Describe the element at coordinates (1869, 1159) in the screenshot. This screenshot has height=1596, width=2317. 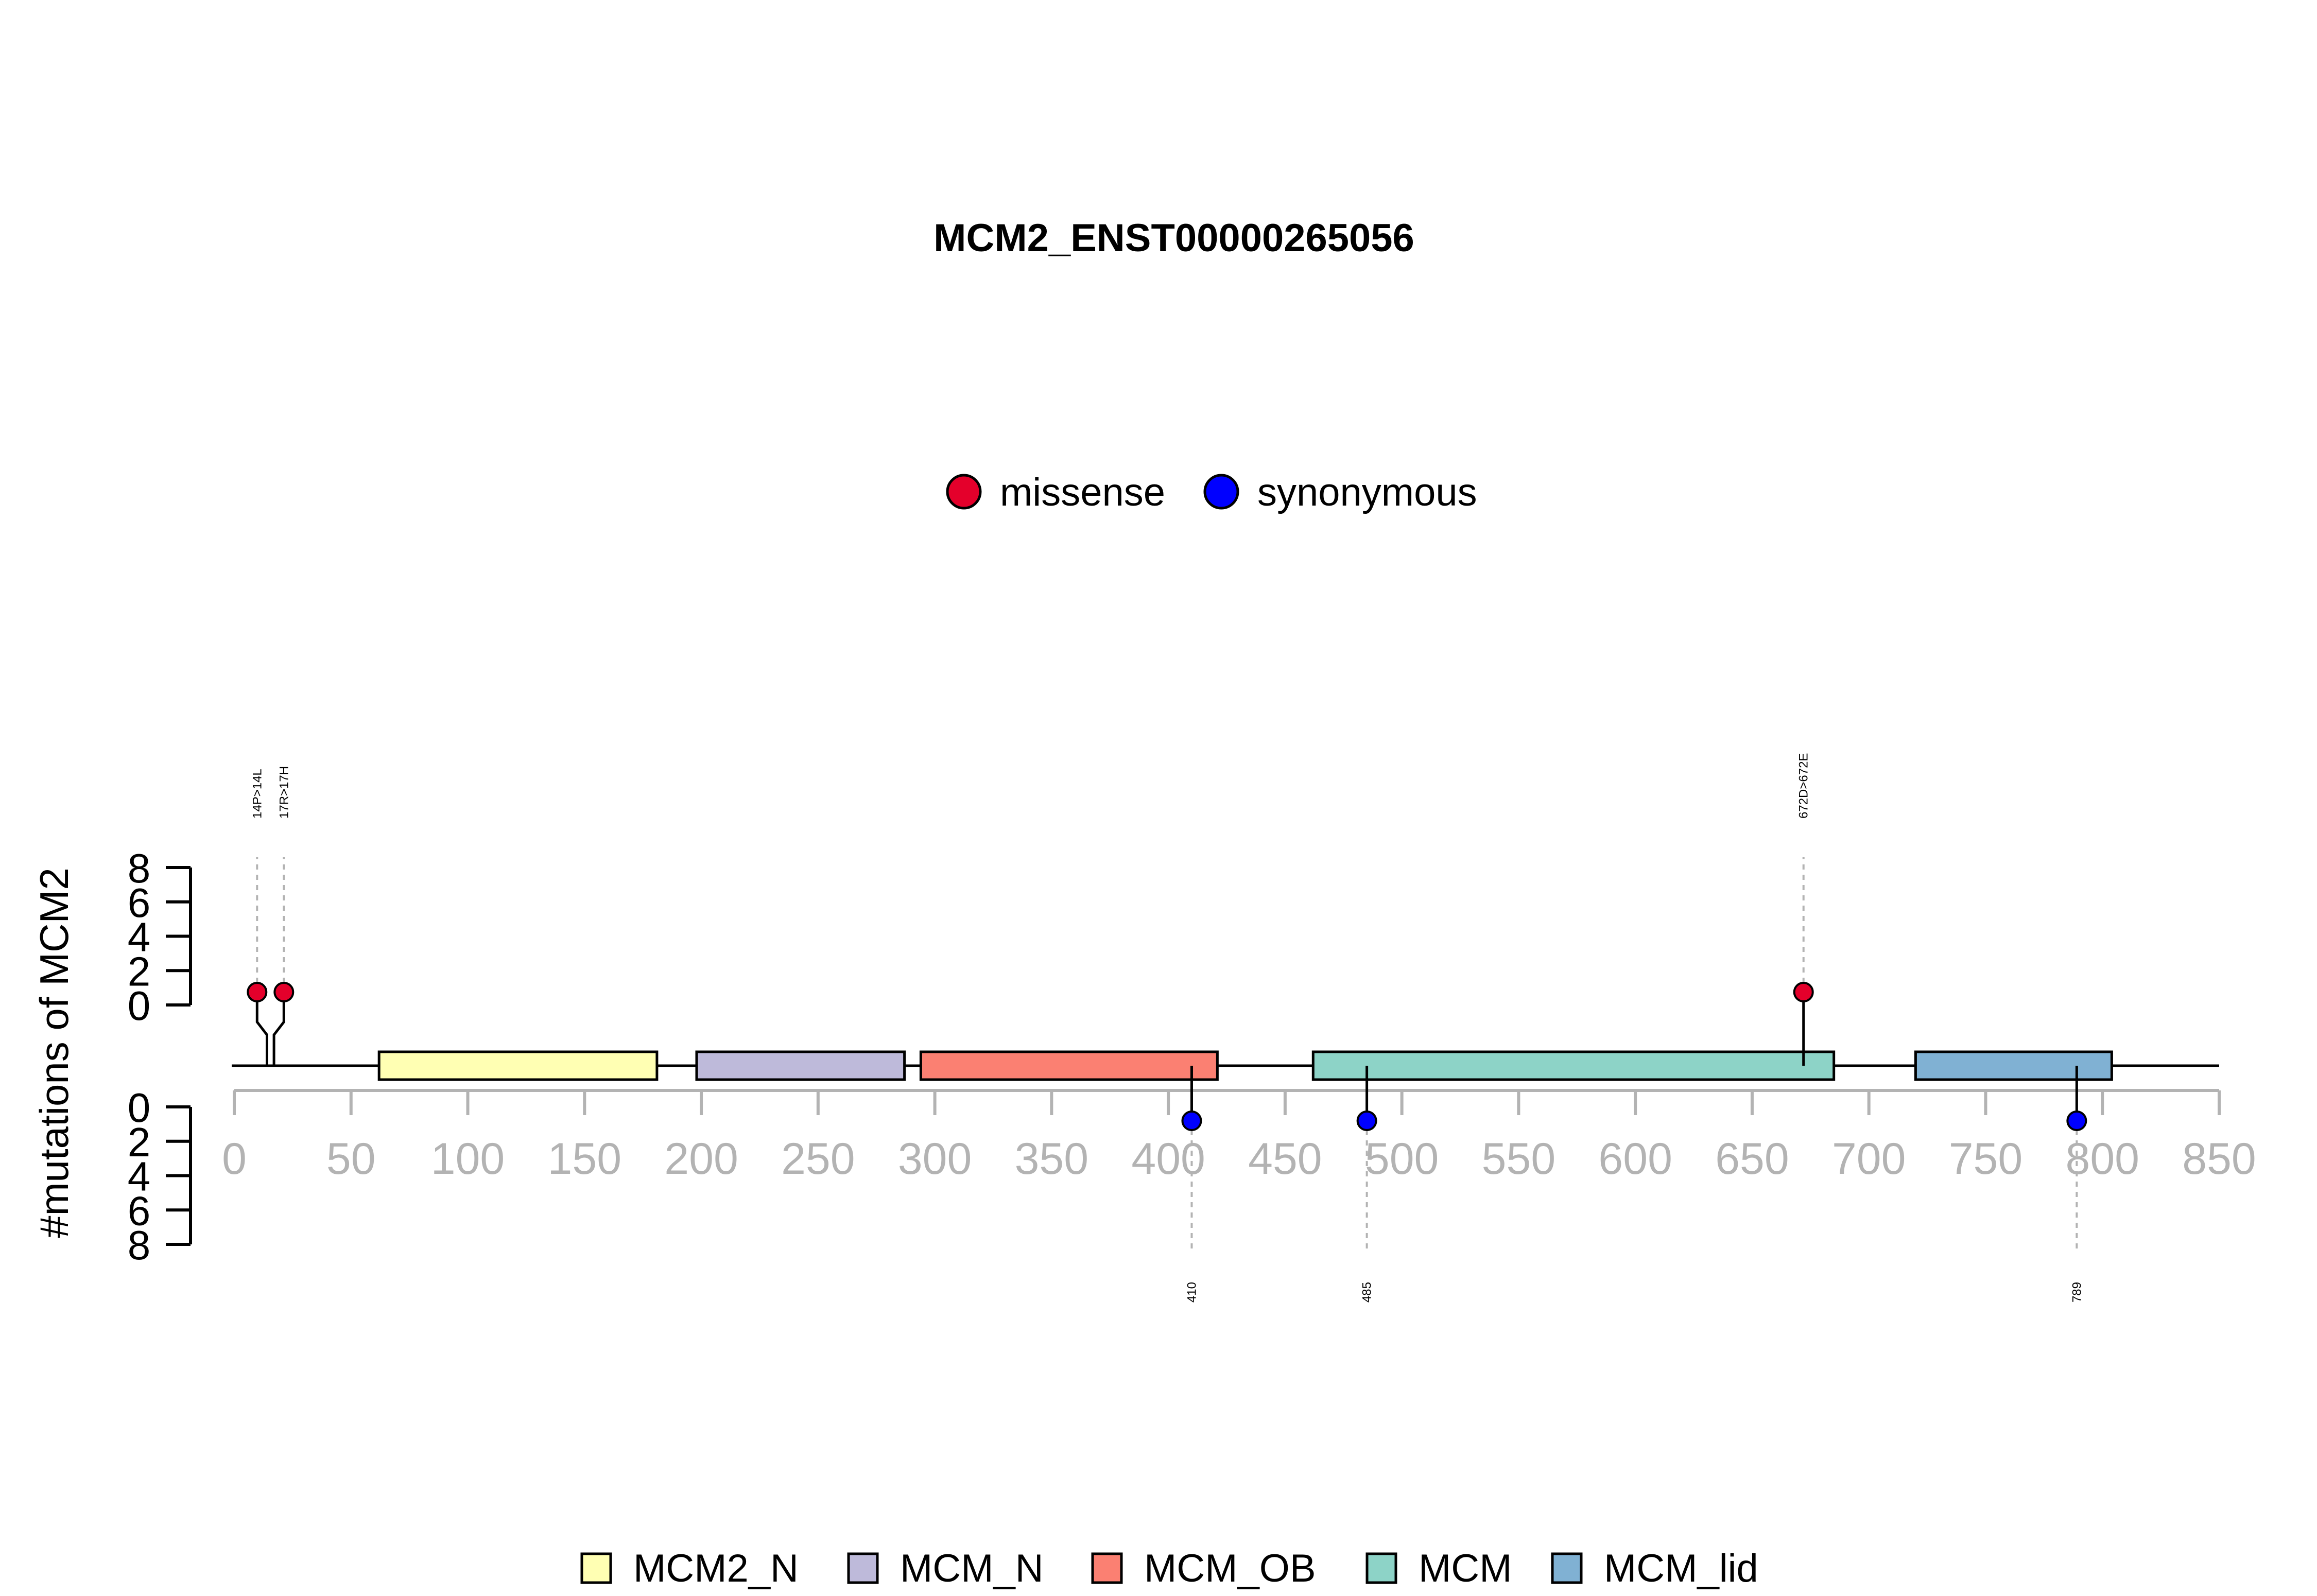
I see `x-tick-label: 700` at that location.